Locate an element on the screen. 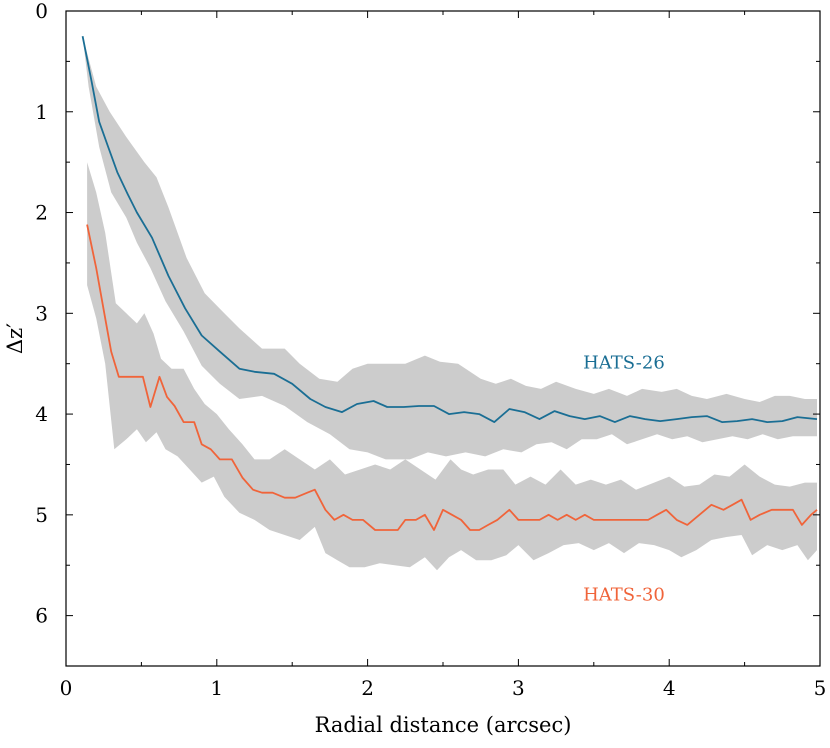  x-tick-label: 0 is located at coordinates (66, 688).